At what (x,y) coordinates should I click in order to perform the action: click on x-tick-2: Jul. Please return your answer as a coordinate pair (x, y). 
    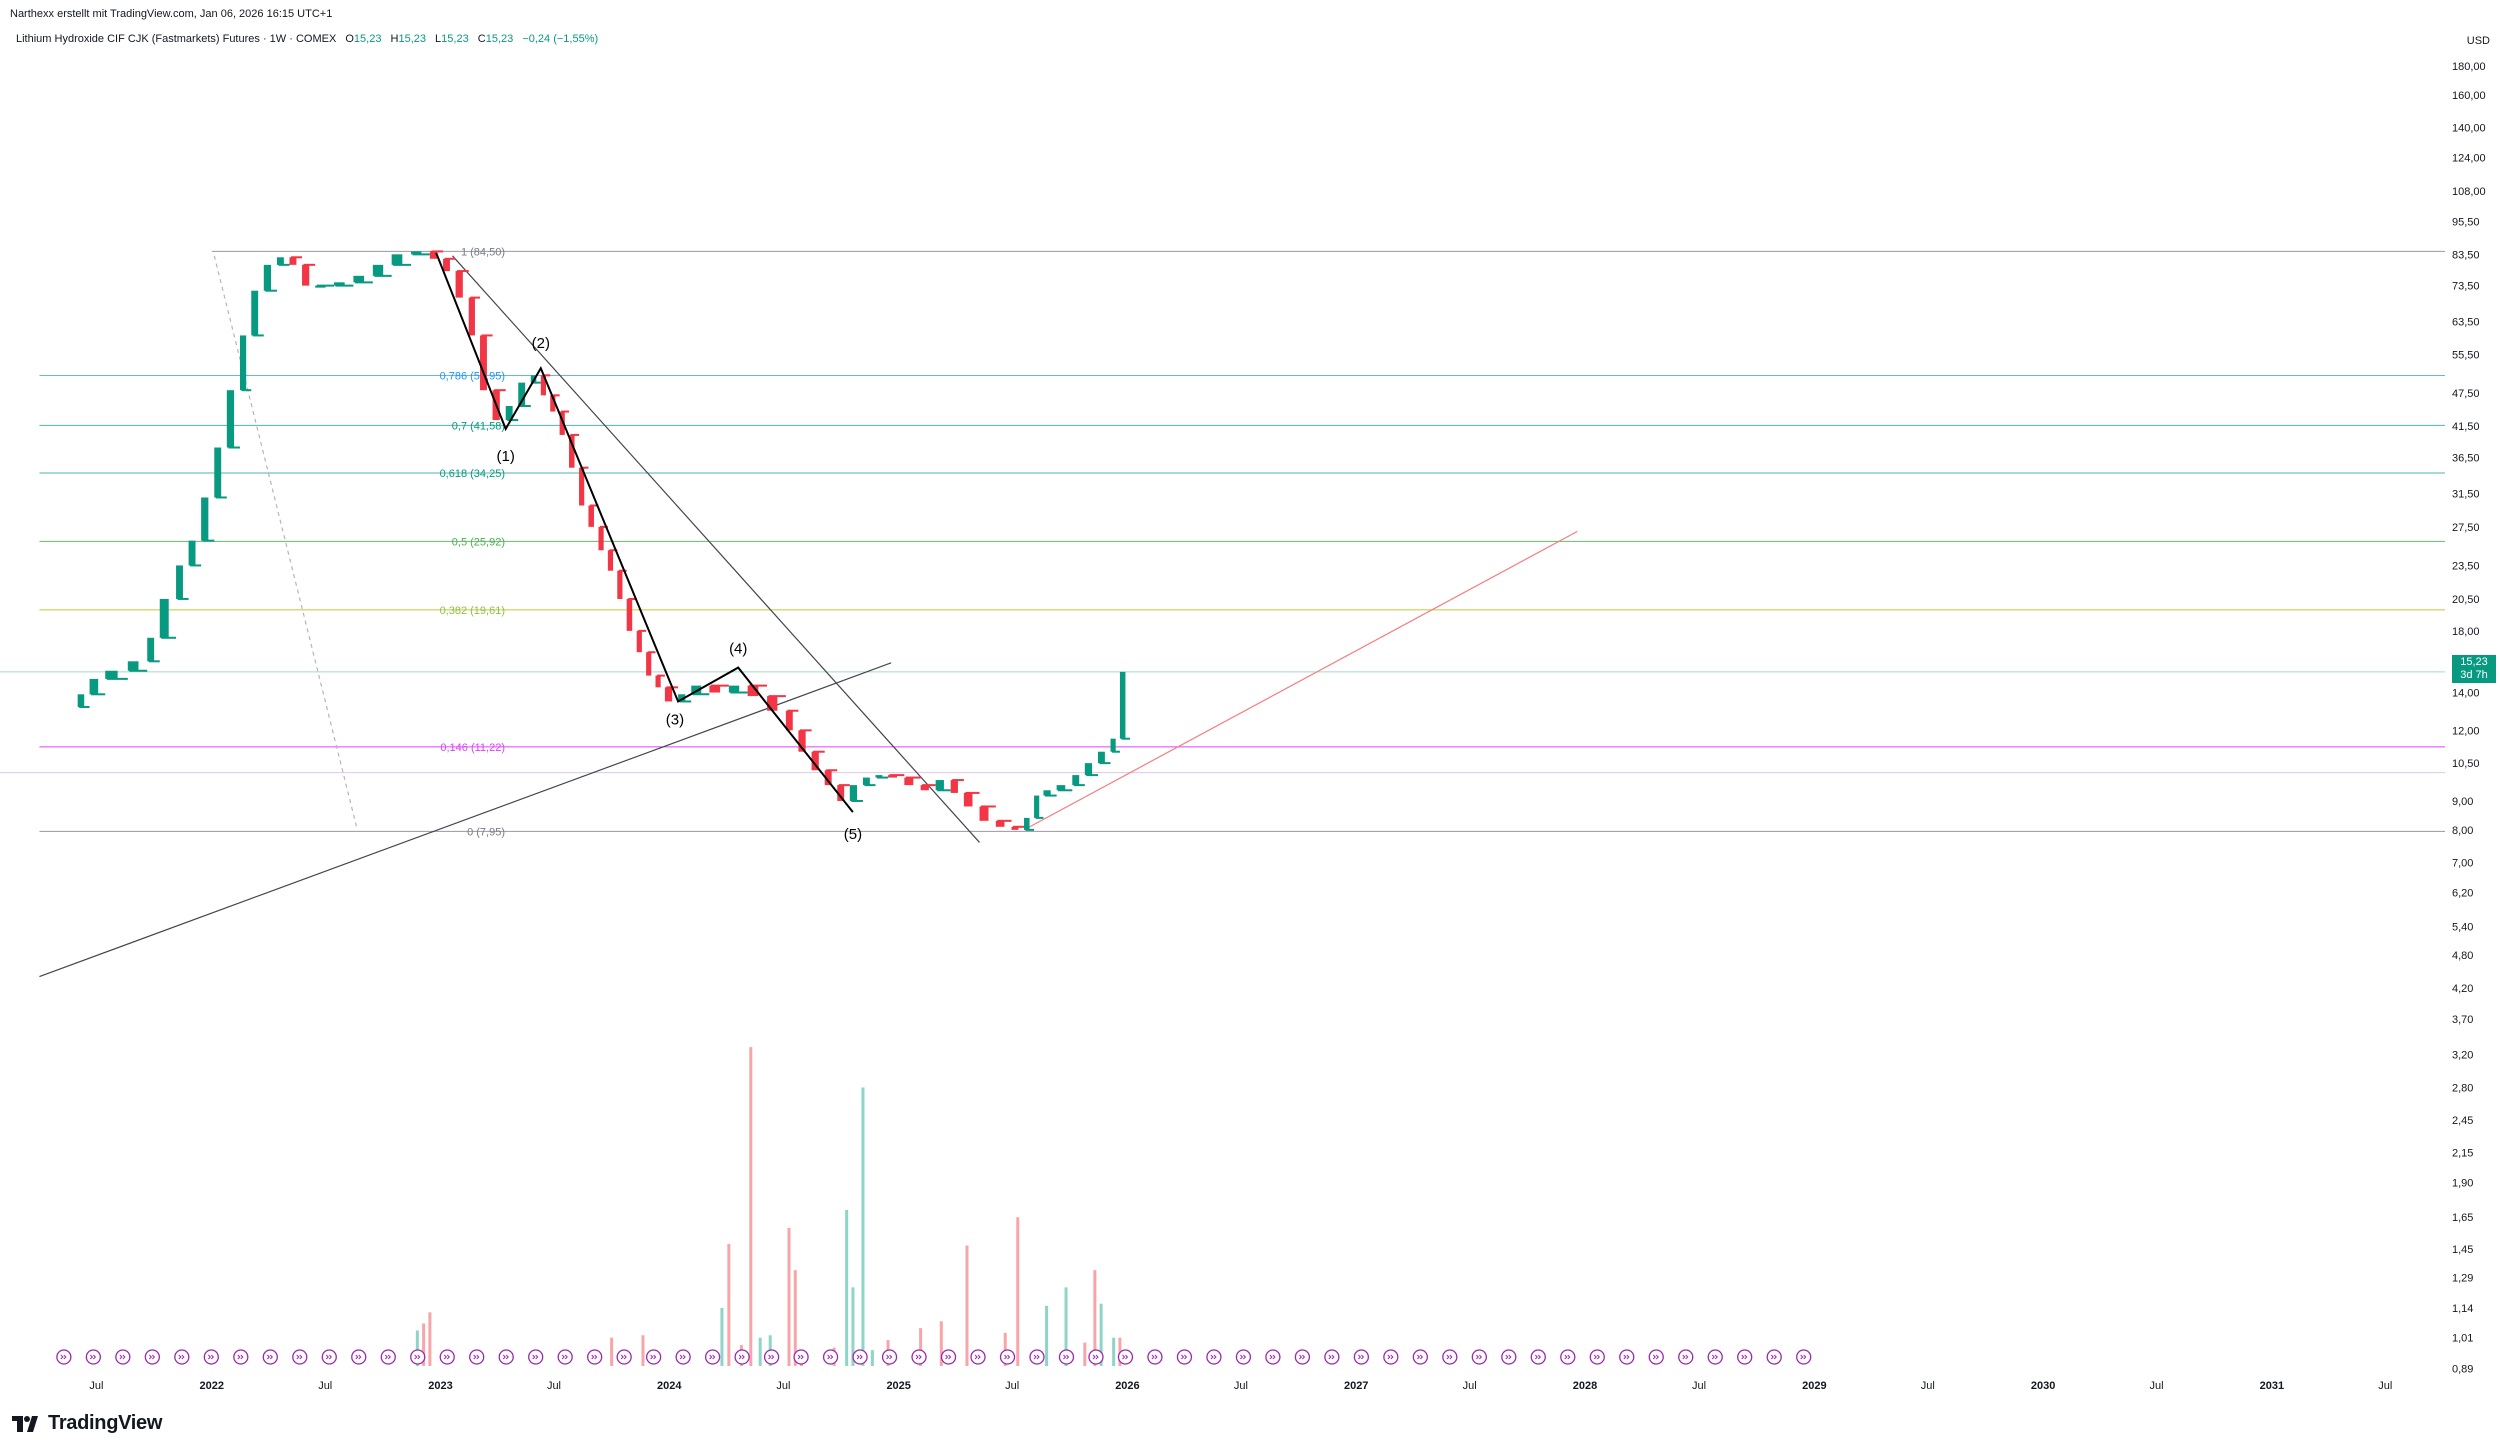
    Looking at the image, I should click on (325, 1386).